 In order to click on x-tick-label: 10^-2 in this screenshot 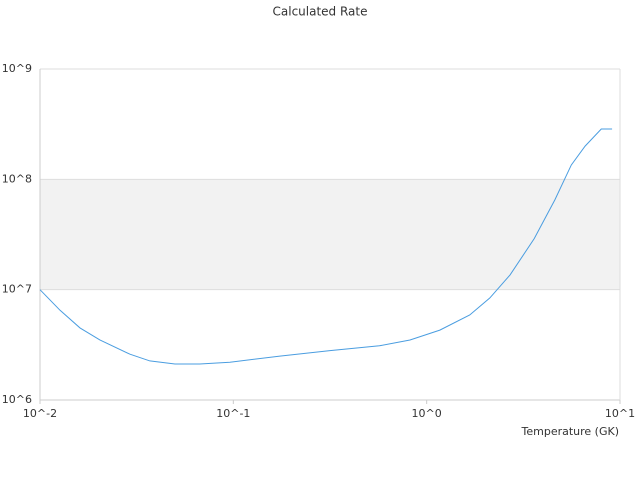, I will do `click(40, 413)`.